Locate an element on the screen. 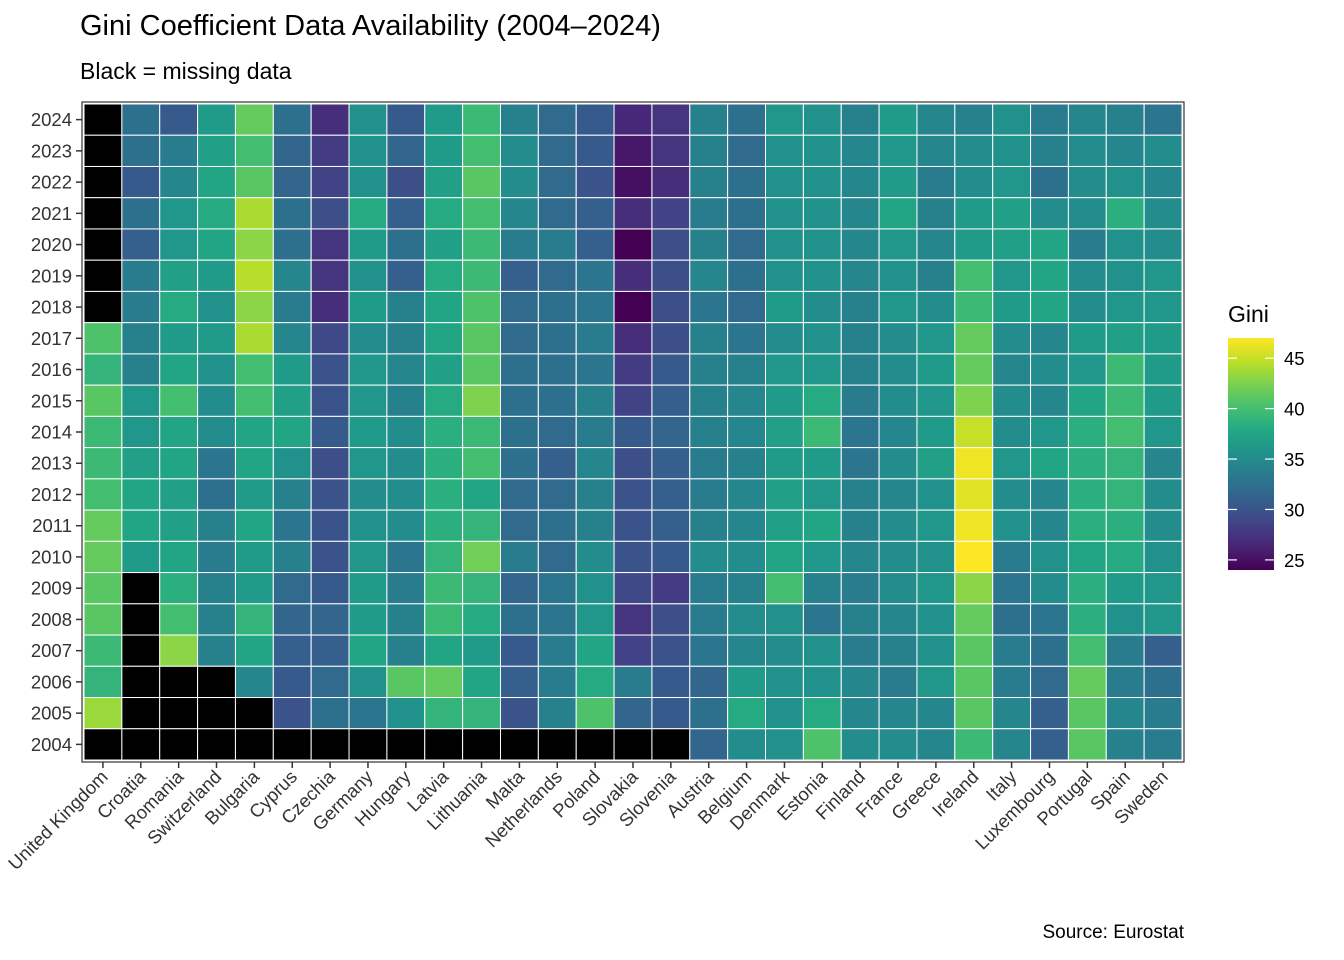 The width and height of the screenshot is (1344, 960). y-tick-label: 2016 is located at coordinates (51, 369).